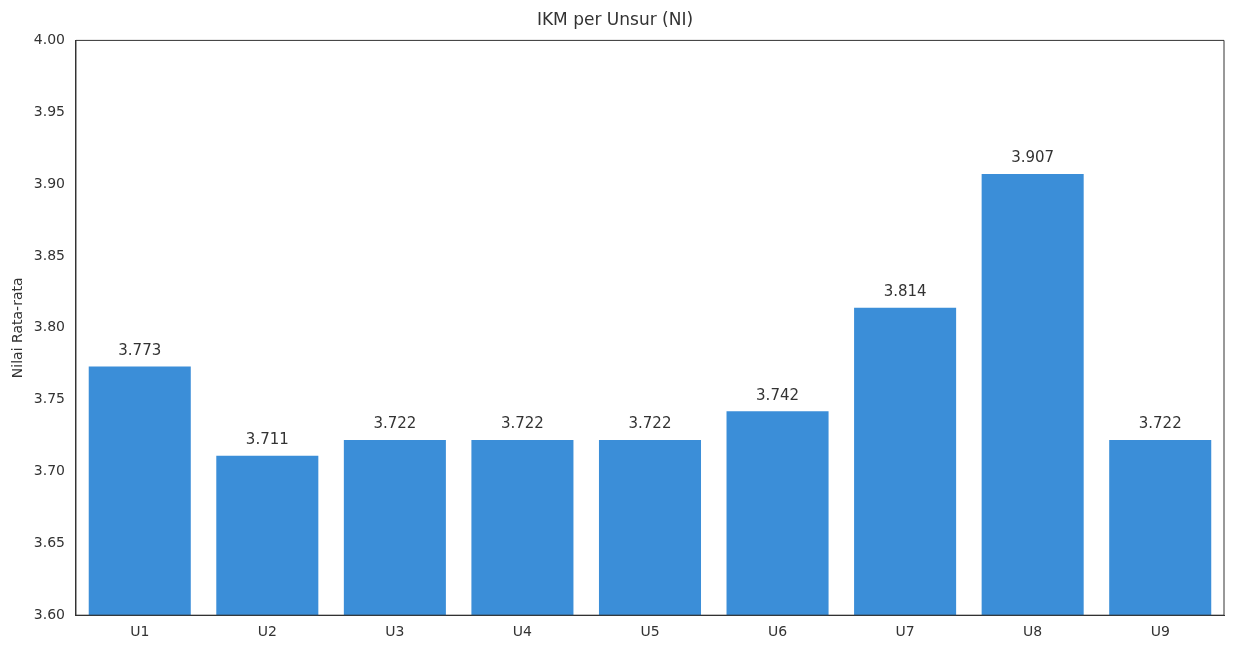 The width and height of the screenshot is (1242, 648). What do you see at coordinates (267, 439) in the screenshot?
I see `data-label: 3.711` at bounding box center [267, 439].